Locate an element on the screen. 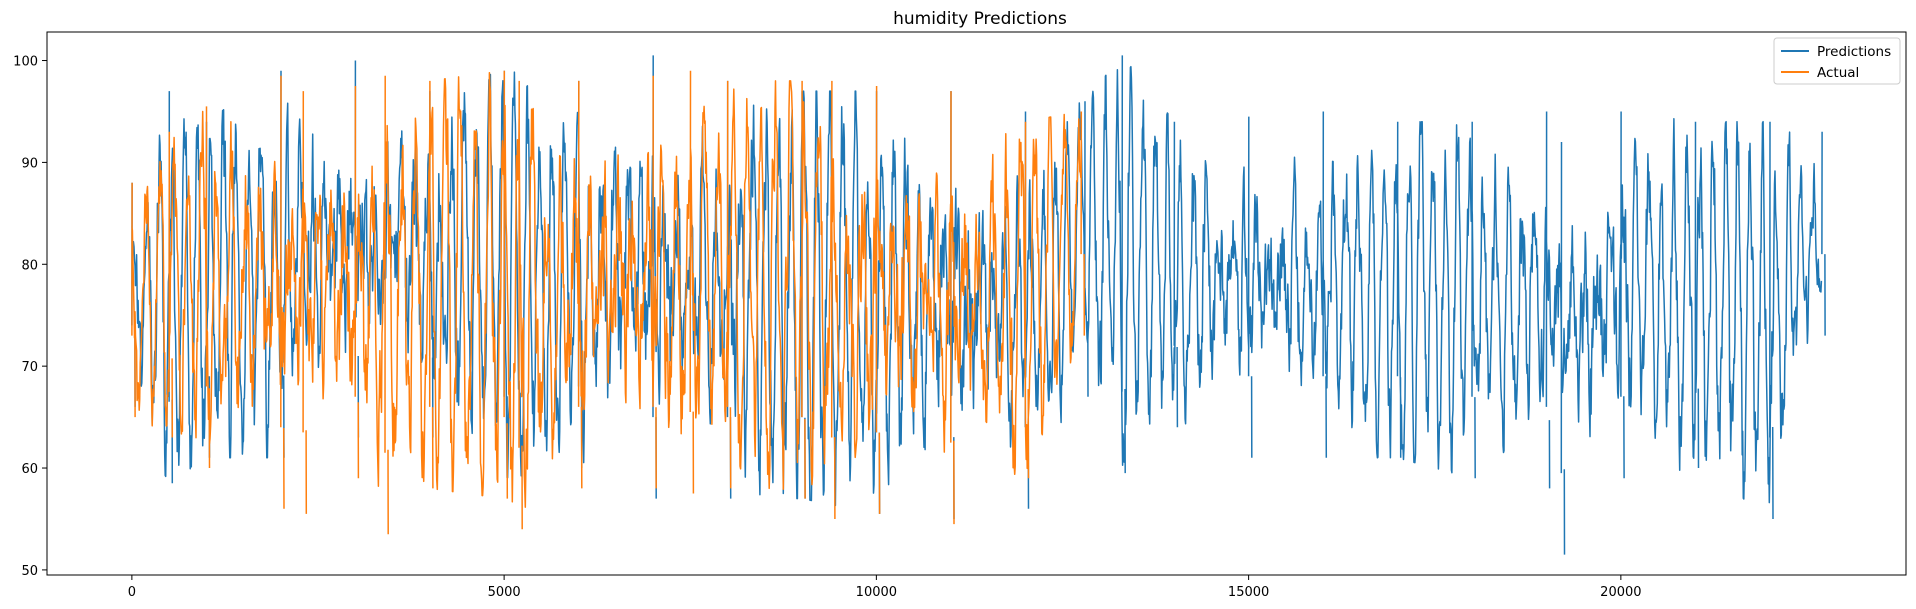 This screenshot has height=609, width=1916. y-tick-label: 80 is located at coordinates (29, 265).